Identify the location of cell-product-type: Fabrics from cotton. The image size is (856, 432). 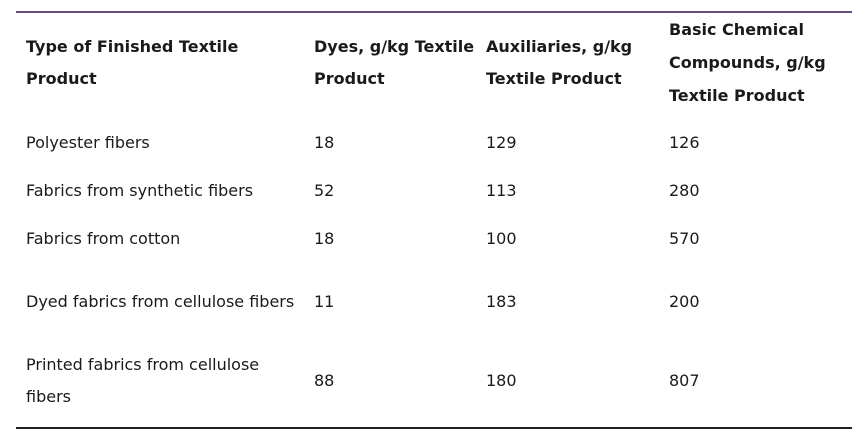
(103, 238).